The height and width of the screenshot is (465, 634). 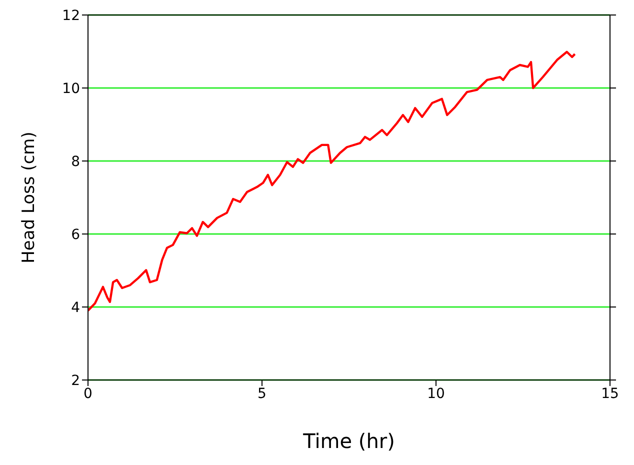 What do you see at coordinates (262, 394) in the screenshot?
I see `x-tick-label: 5` at bounding box center [262, 394].